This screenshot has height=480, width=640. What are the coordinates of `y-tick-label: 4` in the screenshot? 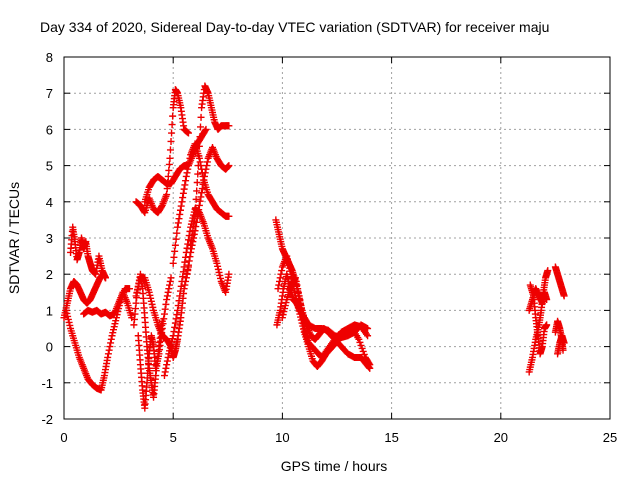 It's located at (49, 202).